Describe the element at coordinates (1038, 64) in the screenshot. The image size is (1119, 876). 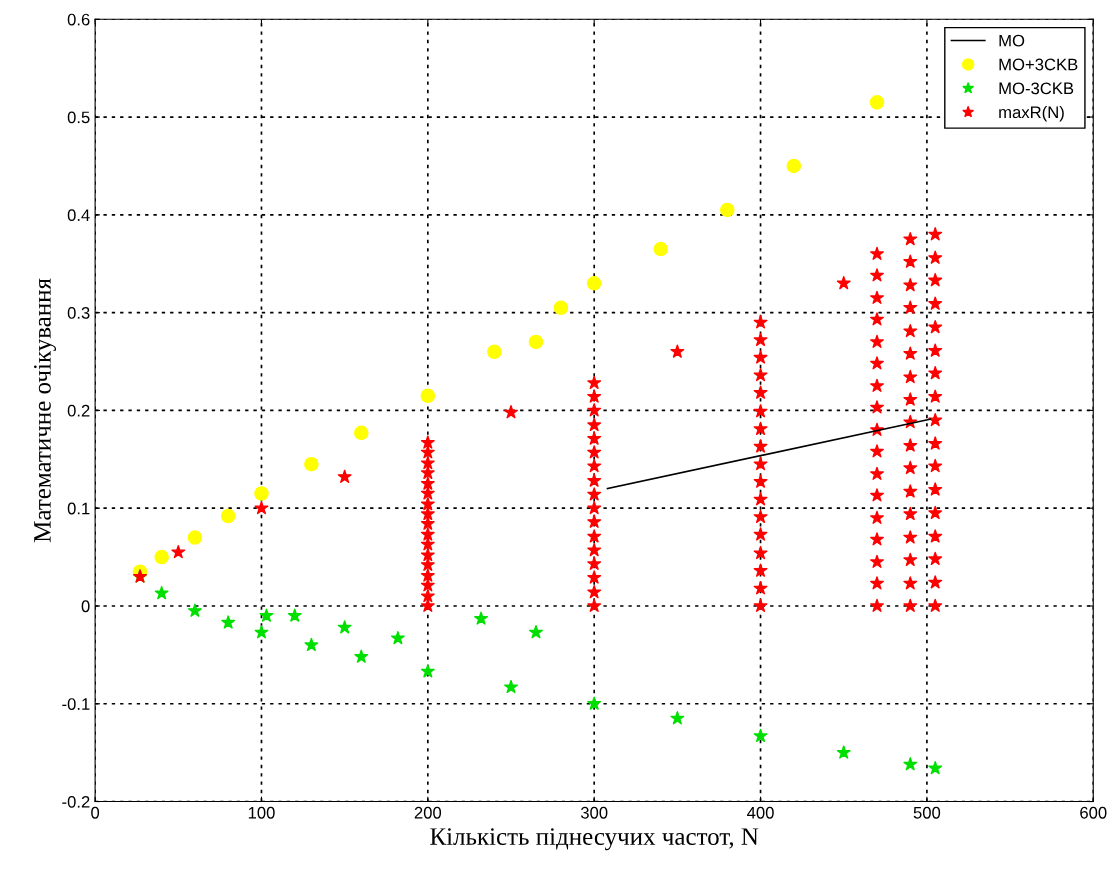
I see `legend-label: MO+3CKB` at that location.